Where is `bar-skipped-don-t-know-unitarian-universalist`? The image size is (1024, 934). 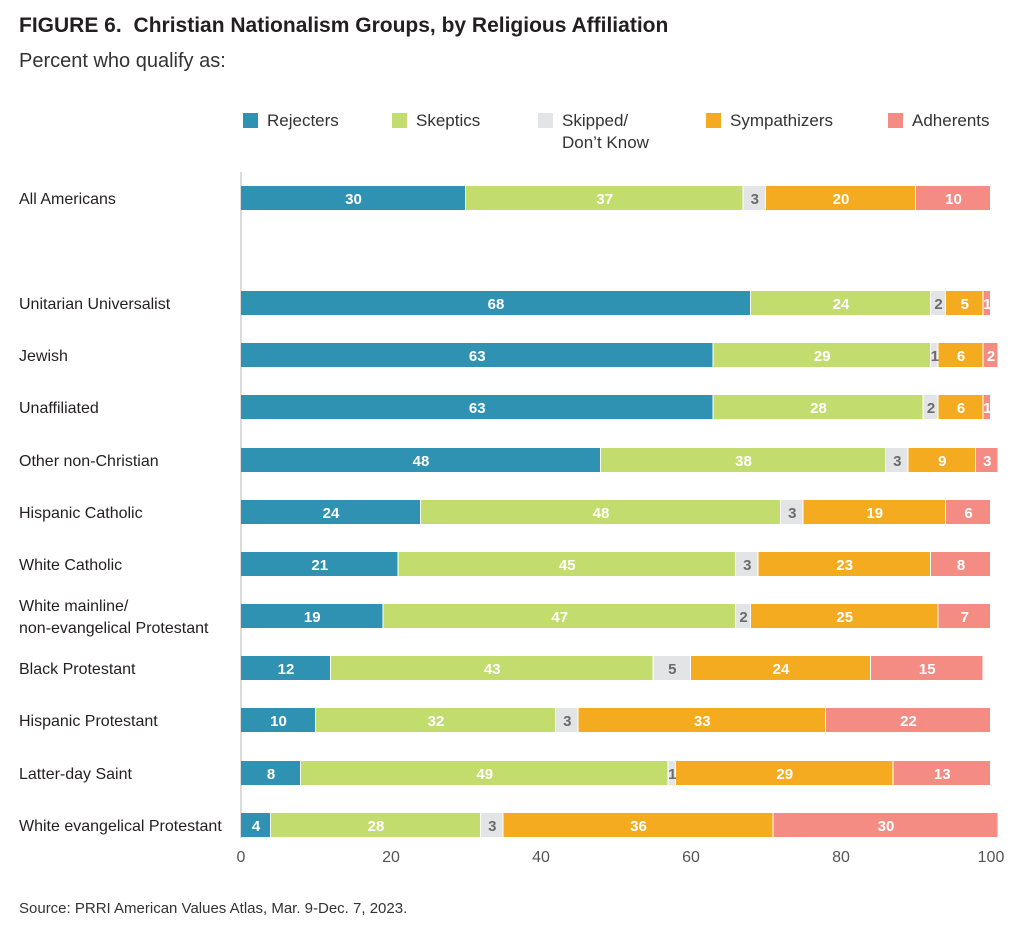 bar-skipped-don-t-know-unitarian-universalist is located at coordinates (938, 303).